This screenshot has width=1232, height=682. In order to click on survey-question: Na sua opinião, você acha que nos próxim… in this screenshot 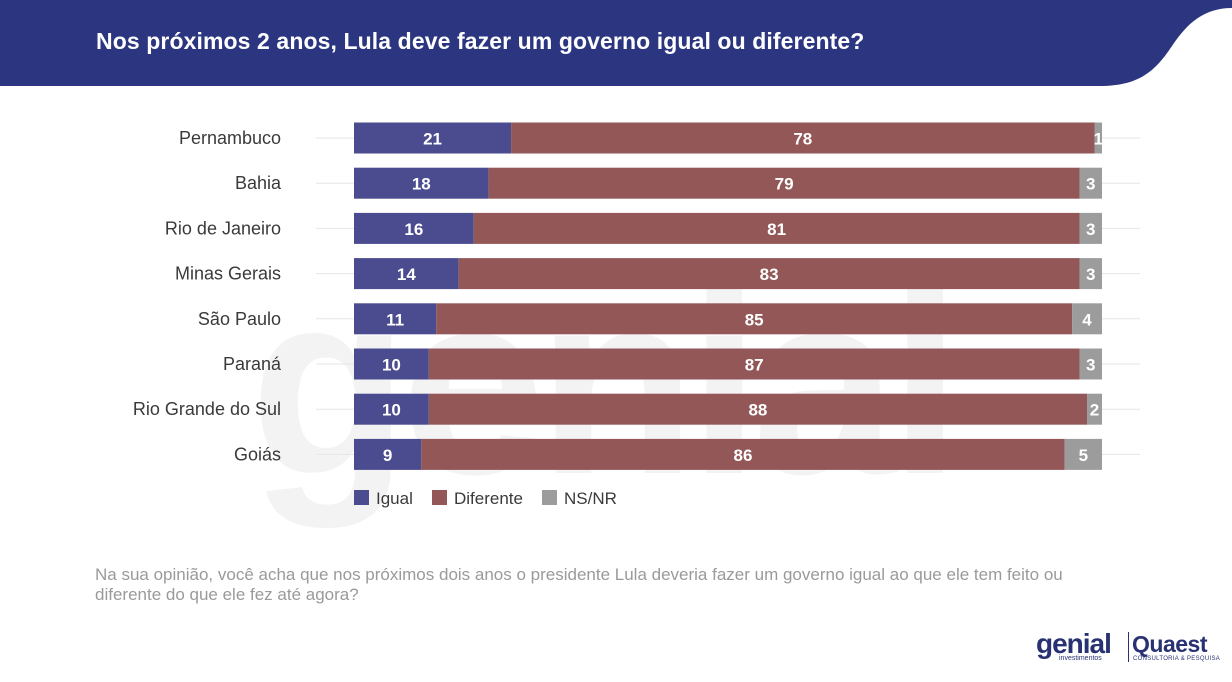, I will do `click(579, 584)`.